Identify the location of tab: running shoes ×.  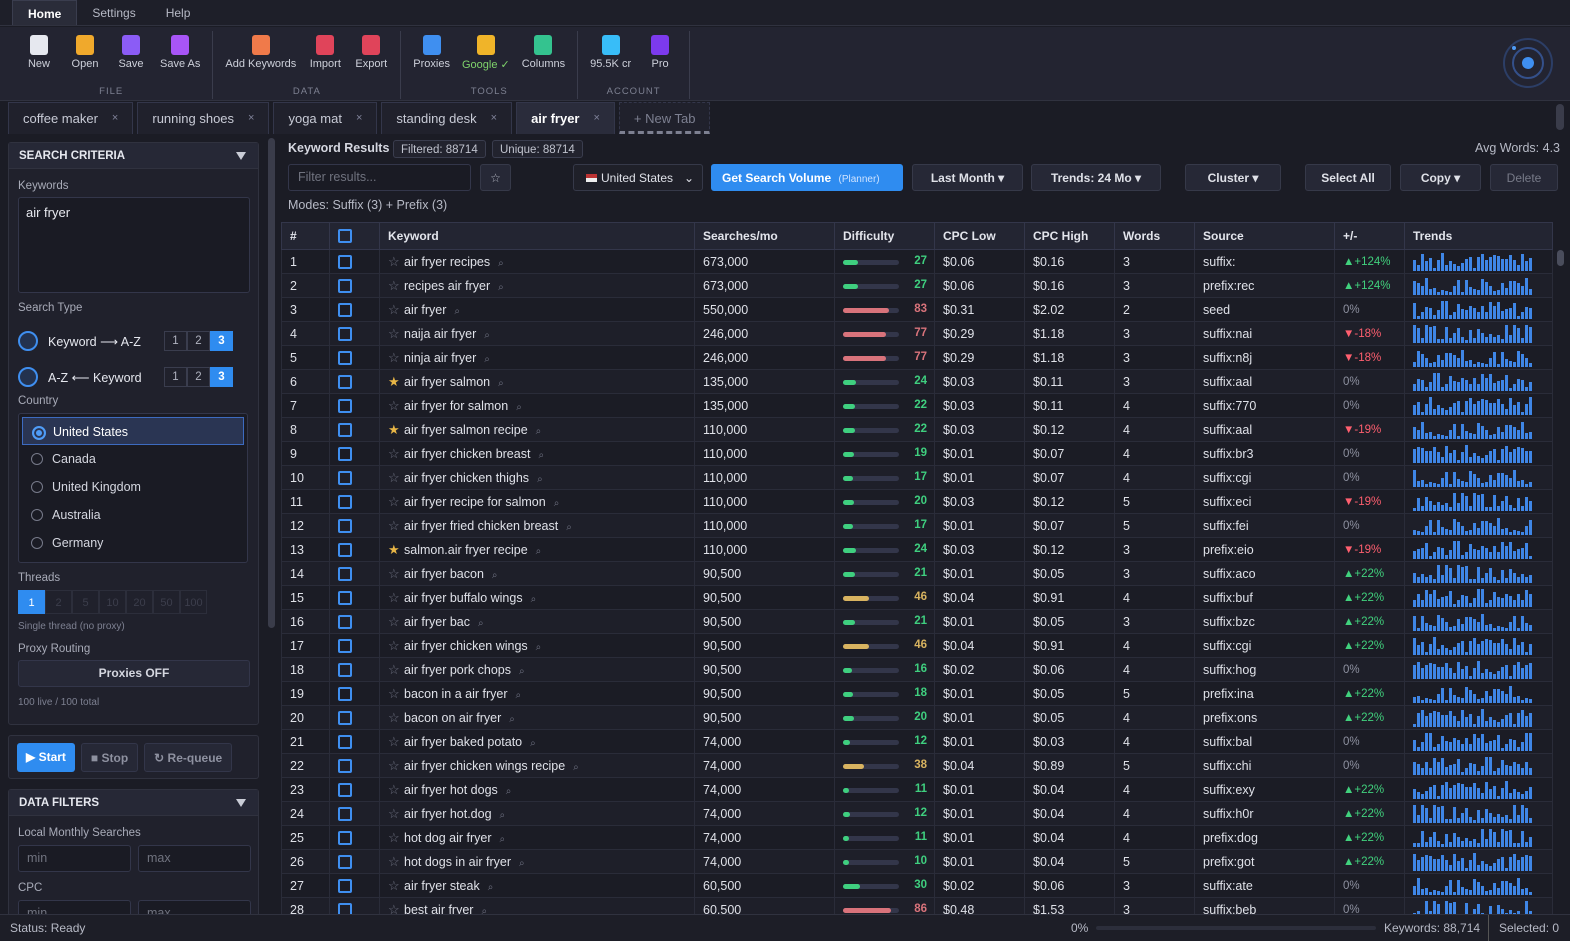
(203, 118).